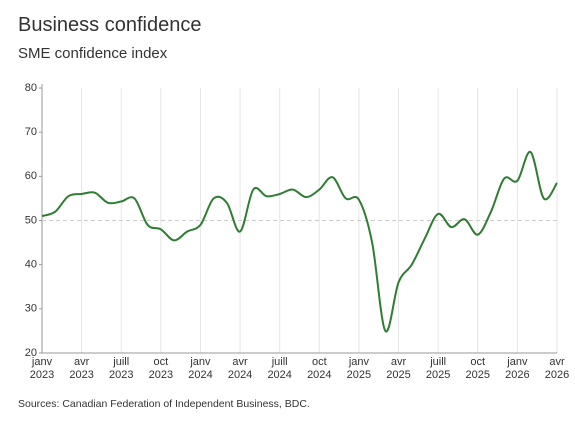 The image size is (575, 436). What do you see at coordinates (359, 368) in the screenshot?
I see `x-tick-label: janv 2025` at bounding box center [359, 368].